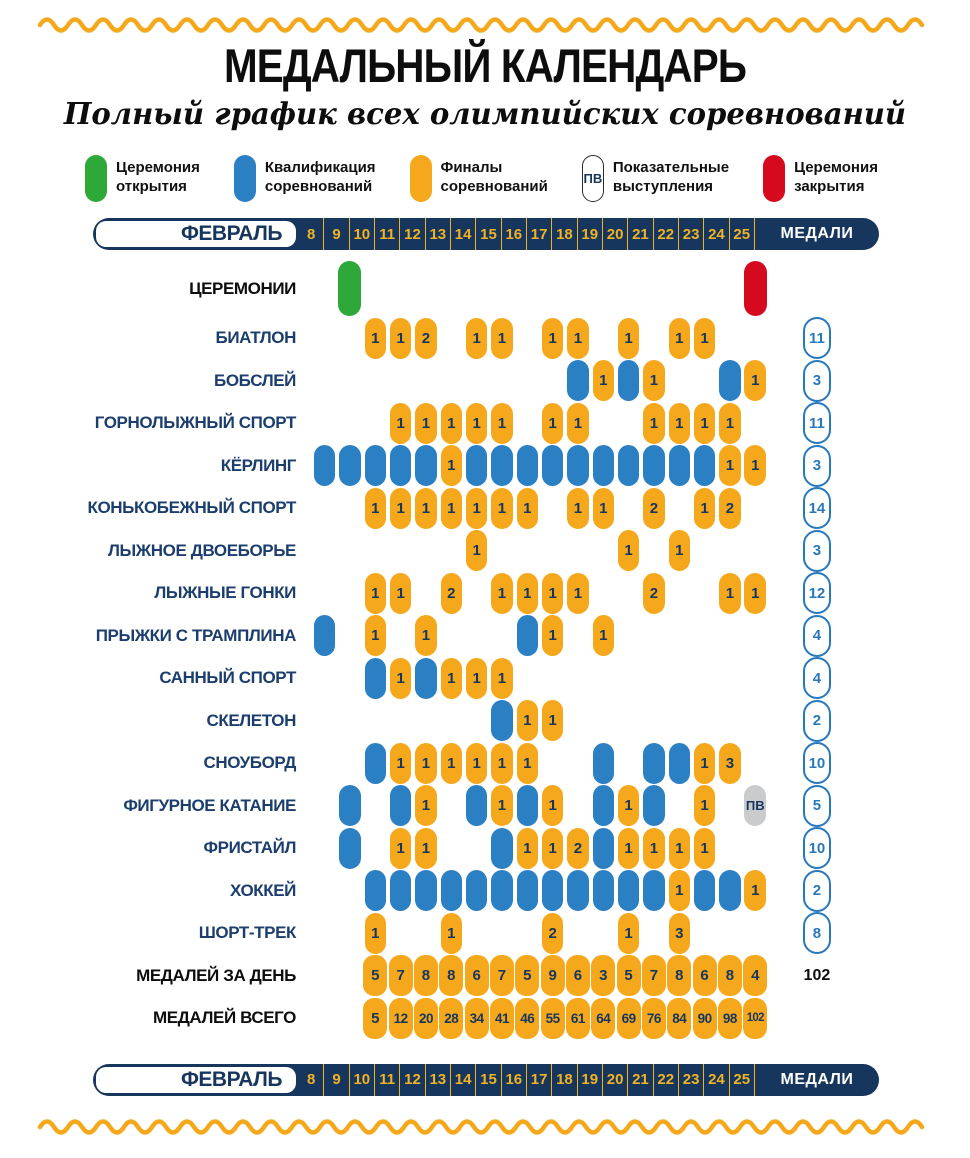 This screenshot has height=1158, width=970. I want to click on medal-count-badge: 2, so click(816, 890).